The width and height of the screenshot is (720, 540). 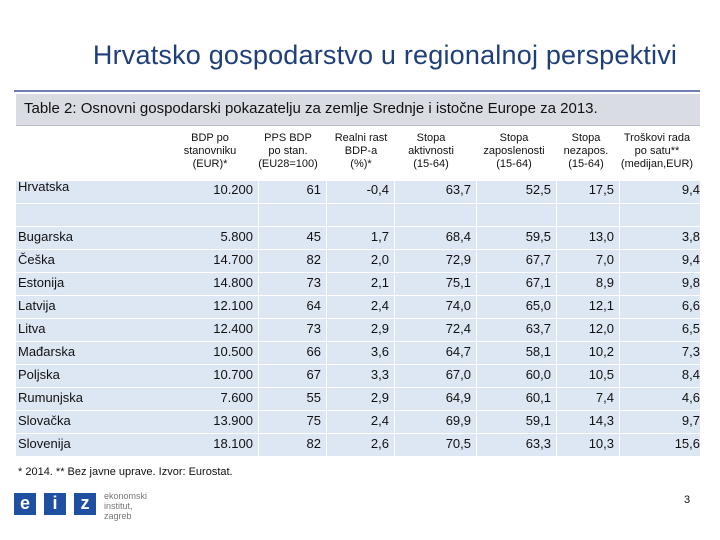 What do you see at coordinates (361, 164) in the screenshot?
I see `column-header-line: (%)*` at bounding box center [361, 164].